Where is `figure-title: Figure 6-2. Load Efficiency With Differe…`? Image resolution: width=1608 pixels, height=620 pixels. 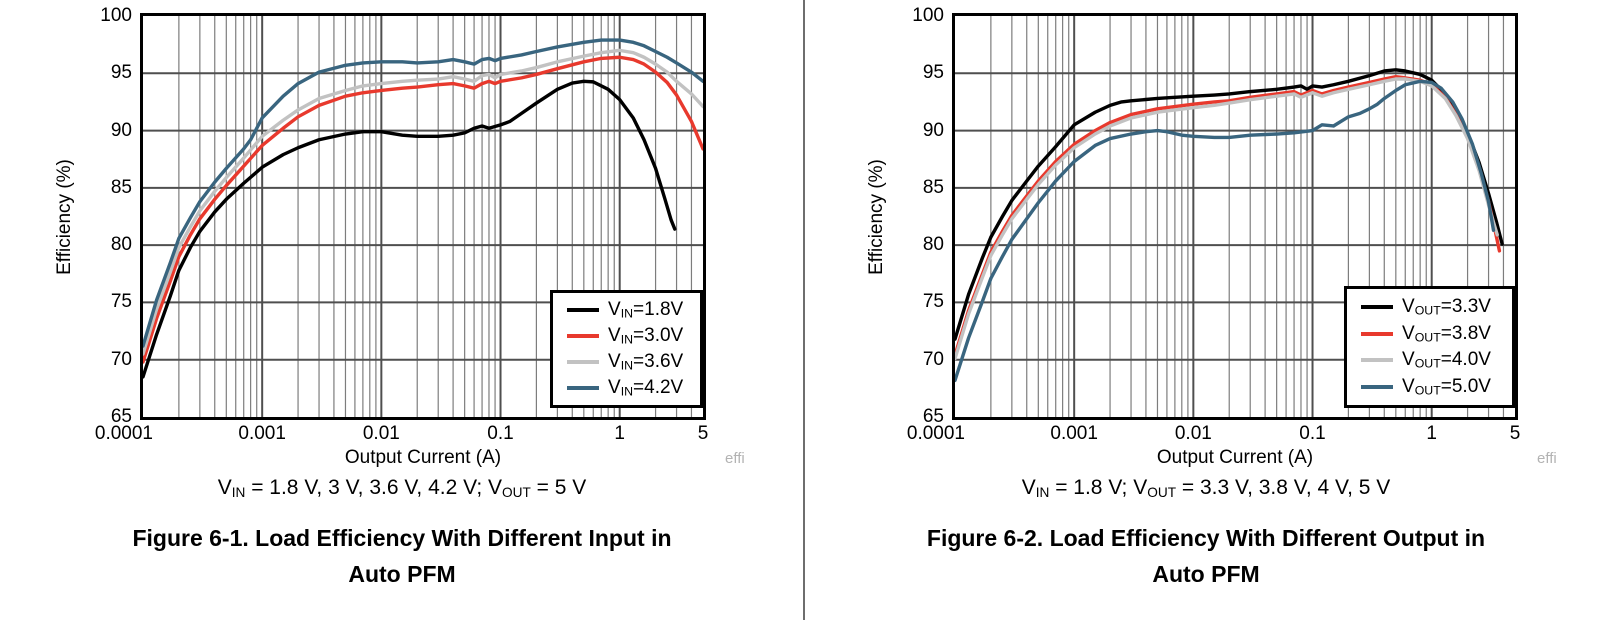
figure-title: Figure 6-2. Load Efficiency With Differe… is located at coordinates (1206, 556).